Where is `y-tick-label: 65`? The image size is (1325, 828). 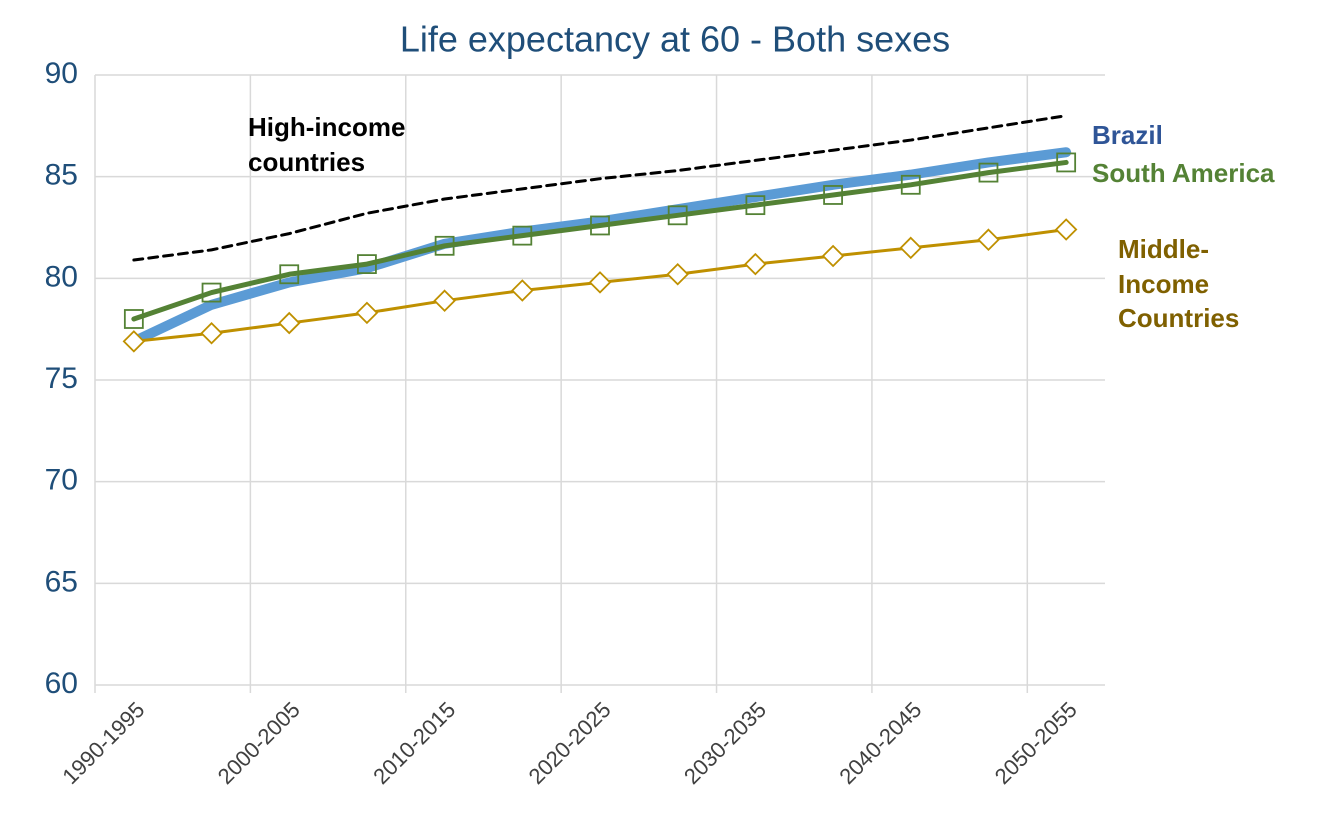 y-tick-label: 65 is located at coordinates (61, 581).